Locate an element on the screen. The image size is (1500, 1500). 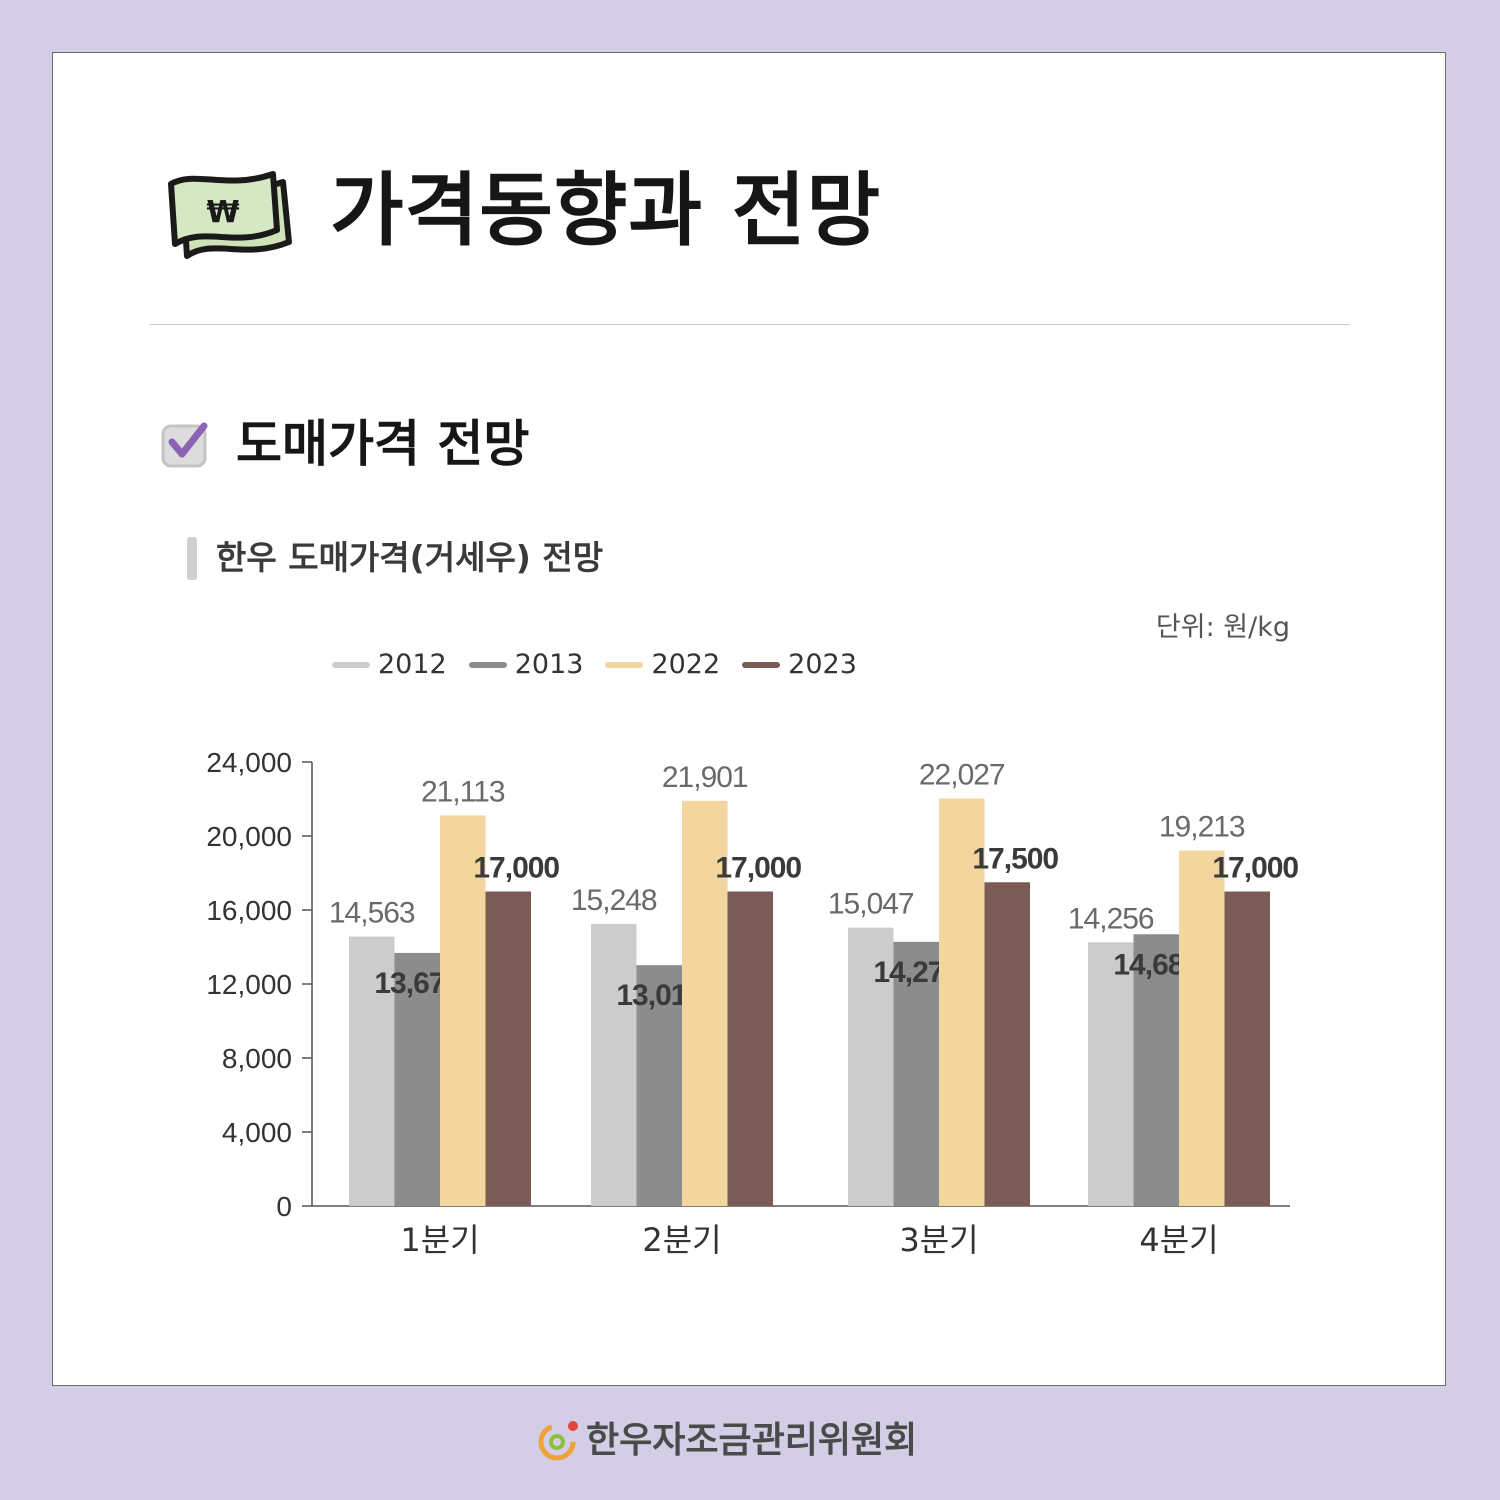
money-bill-won-icon: ₩ is located at coordinates (230, 215).